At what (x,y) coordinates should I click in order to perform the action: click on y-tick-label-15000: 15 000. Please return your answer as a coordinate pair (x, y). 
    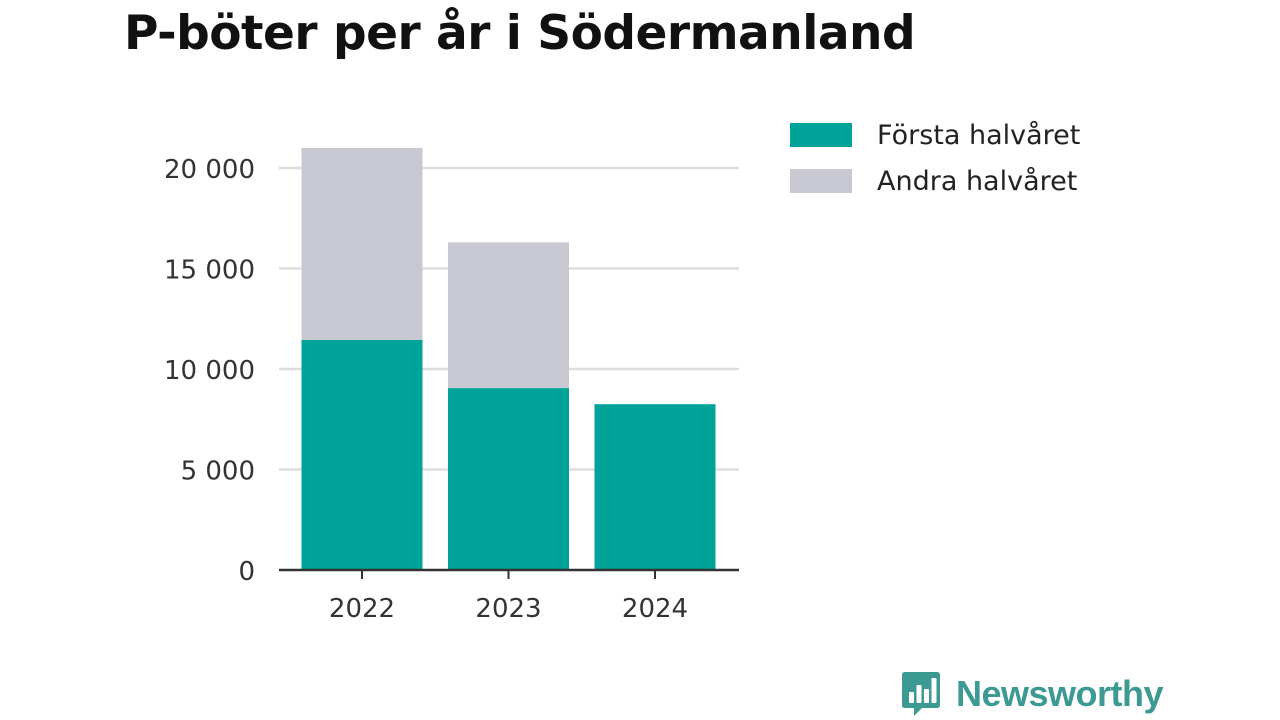
    Looking at the image, I should click on (209, 271).